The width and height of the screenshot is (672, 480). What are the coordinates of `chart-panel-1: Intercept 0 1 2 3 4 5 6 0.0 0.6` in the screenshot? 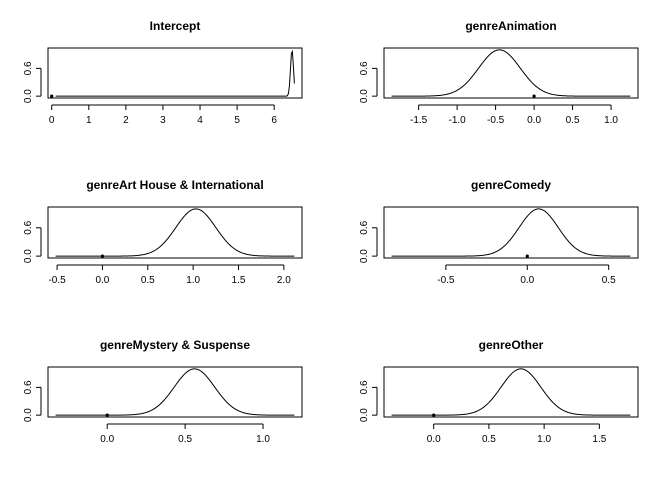 It's located at (163, 72).